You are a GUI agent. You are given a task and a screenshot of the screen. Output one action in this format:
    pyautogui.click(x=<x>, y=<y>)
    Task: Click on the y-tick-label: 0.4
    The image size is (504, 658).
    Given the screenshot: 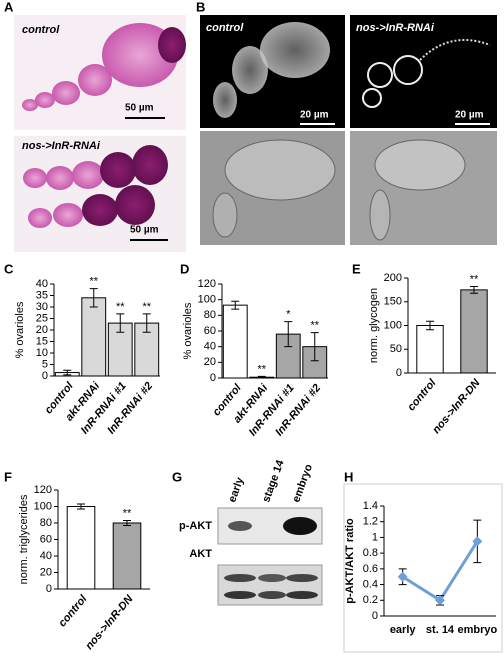 What is the action you would take?
    pyautogui.click(x=370, y=584)
    